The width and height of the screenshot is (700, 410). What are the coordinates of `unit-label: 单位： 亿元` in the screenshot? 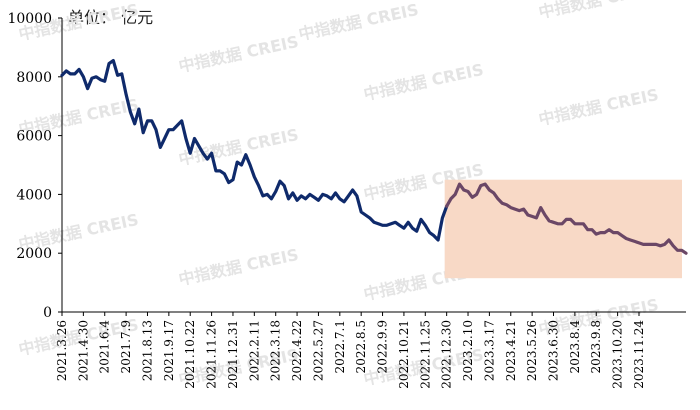 It's located at (111, 17).